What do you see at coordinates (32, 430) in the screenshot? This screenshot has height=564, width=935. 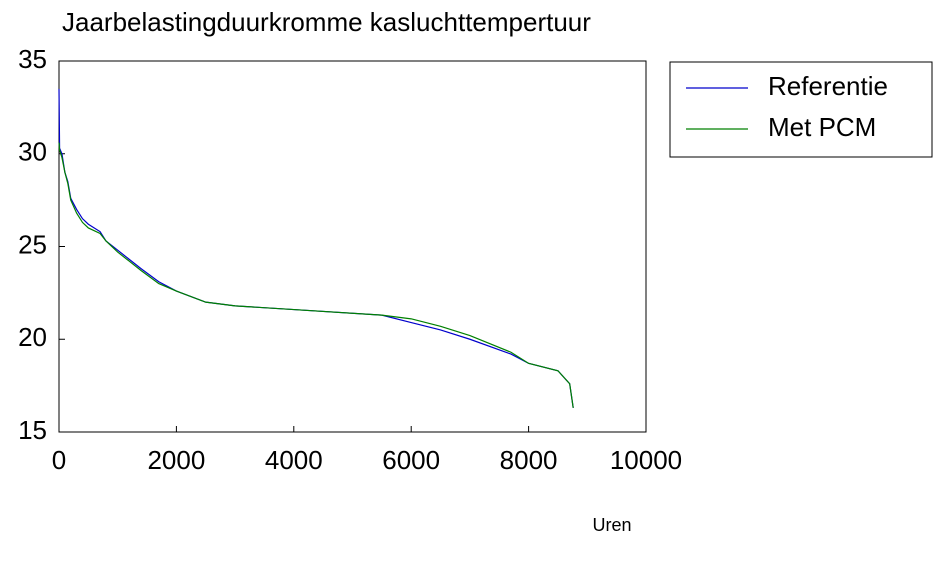 I see `y-tick-label: 15` at bounding box center [32, 430].